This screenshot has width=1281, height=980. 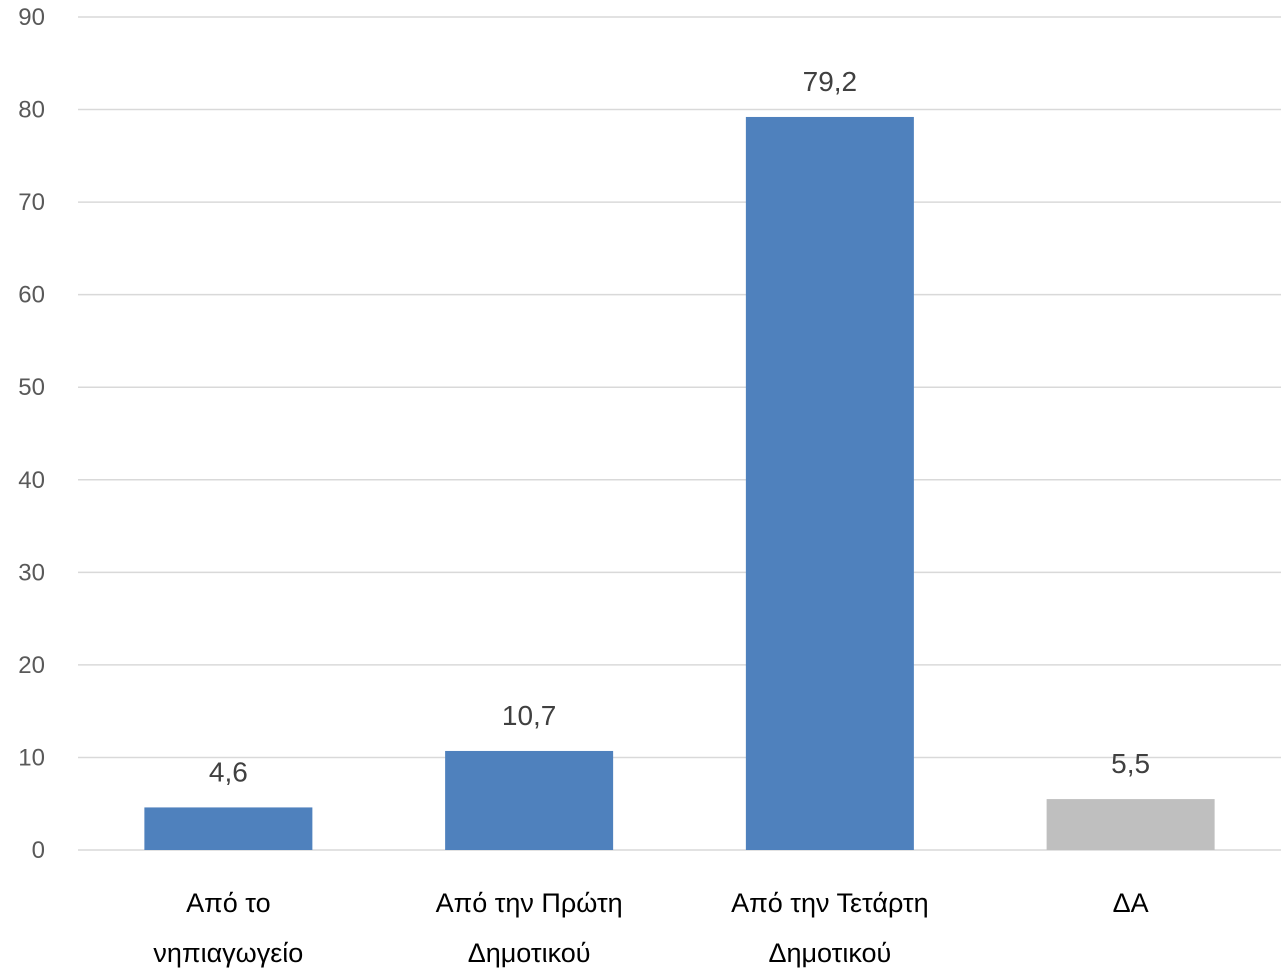 What do you see at coordinates (31, 387) in the screenshot?
I see `y-tick-label: 50` at bounding box center [31, 387].